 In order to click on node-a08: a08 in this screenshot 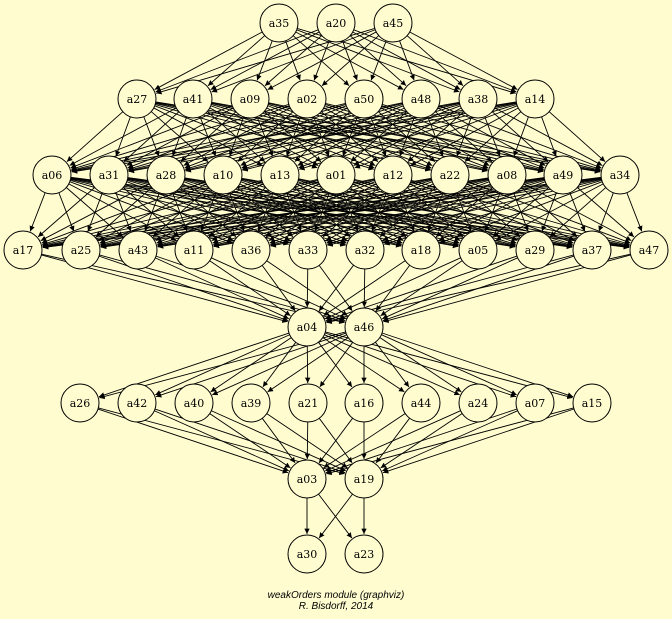, I will do `click(507, 175)`.